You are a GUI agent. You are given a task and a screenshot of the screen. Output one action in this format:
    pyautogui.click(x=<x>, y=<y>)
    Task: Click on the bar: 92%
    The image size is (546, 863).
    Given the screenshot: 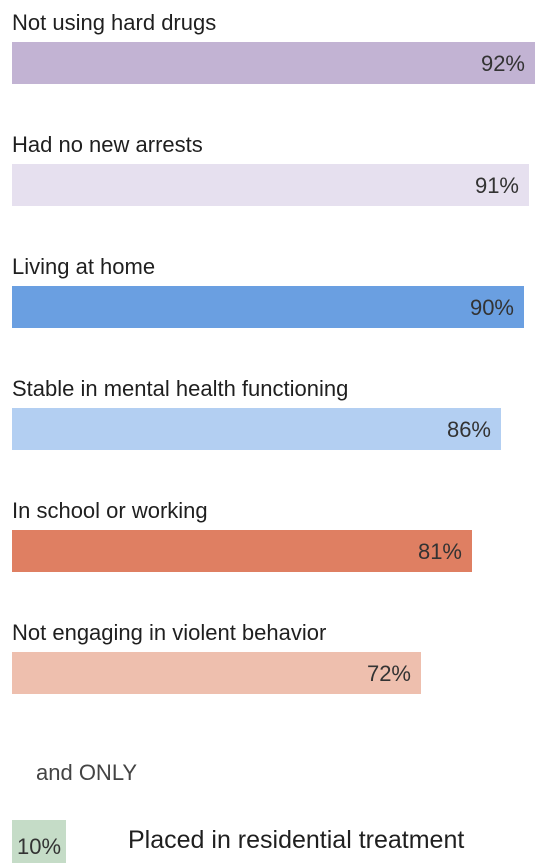 What is the action you would take?
    pyautogui.click(x=273, y=63)
    